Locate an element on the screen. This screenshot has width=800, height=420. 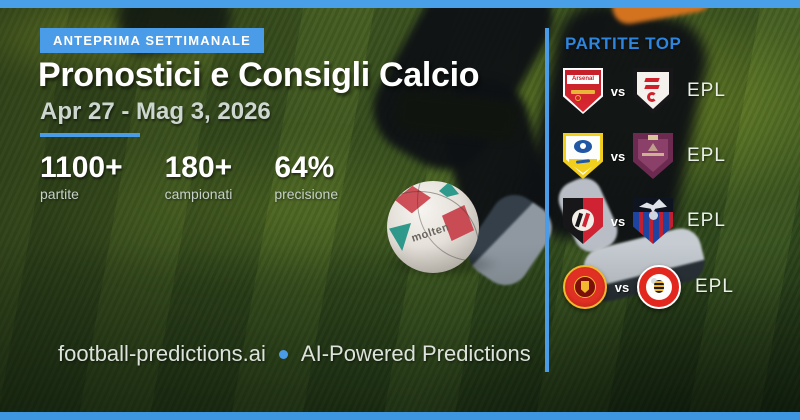
arsenal-crest: Arsenal is located at coordinates (583, 91).